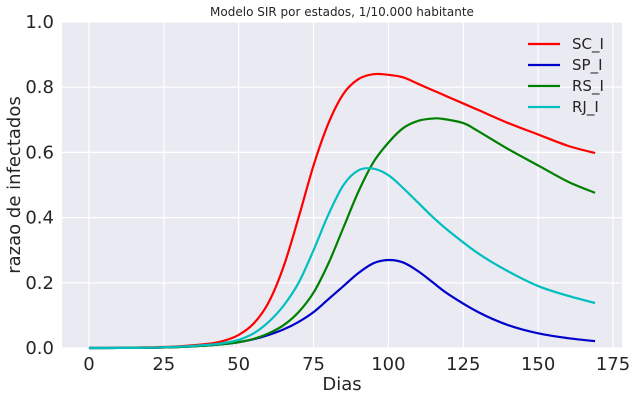  What do you see at coordinates (588, 44) in the screenshot?
I see `legend-label: SC_I` at bounding box center [588, 44].